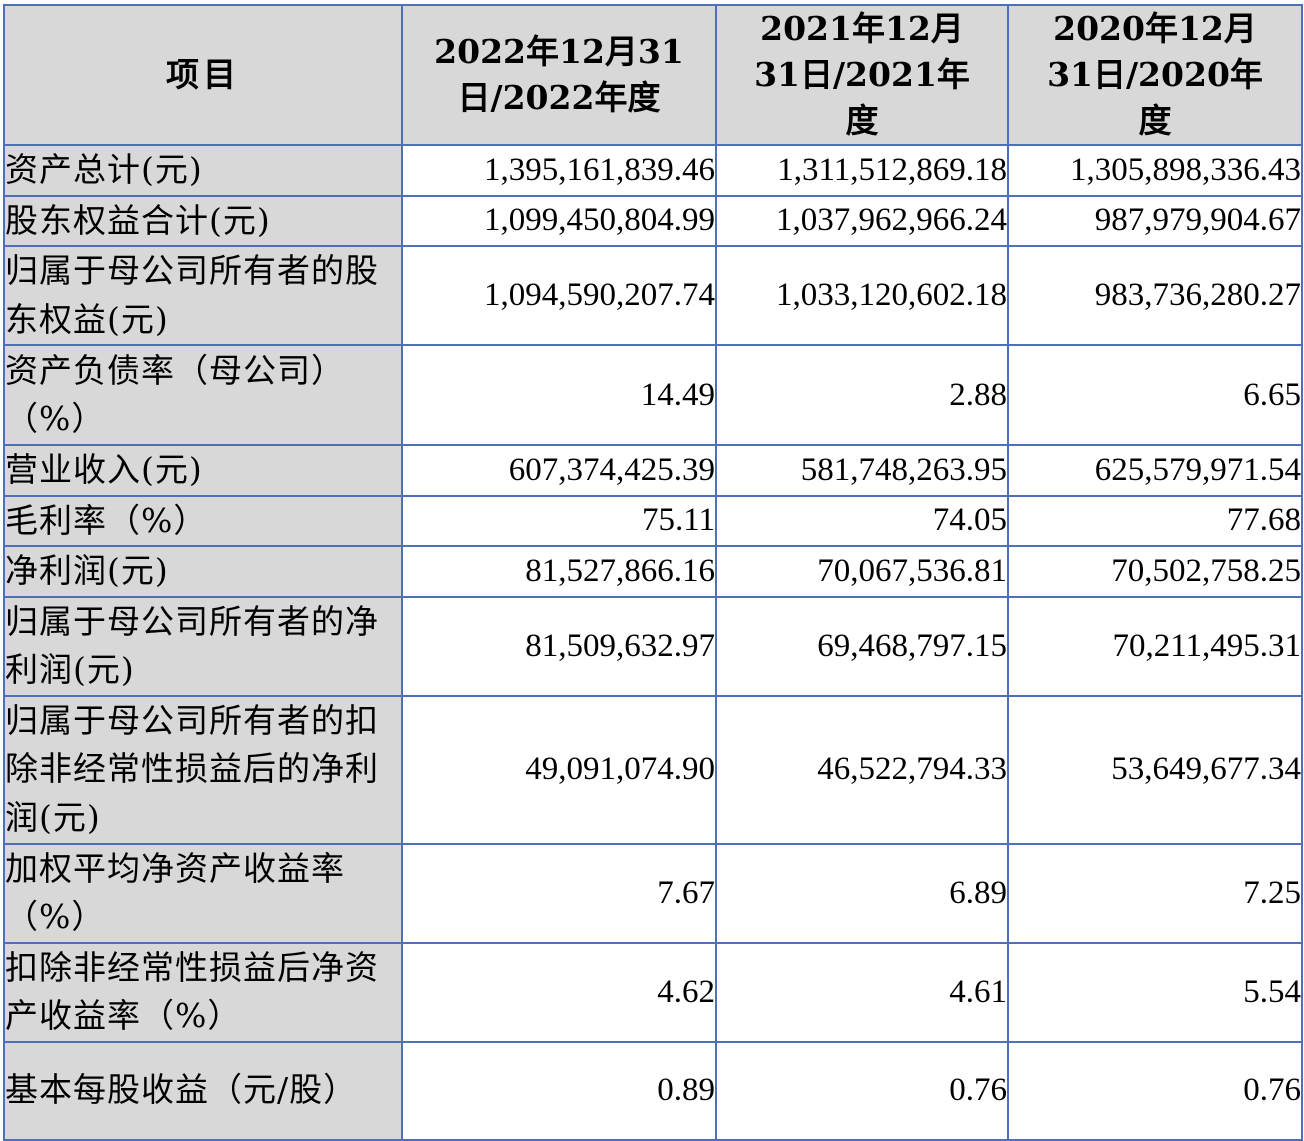  Describe the element at coordinates (559, 295) in the screenshot. I see `value-2022: 1,094,590,207.74` at that location.